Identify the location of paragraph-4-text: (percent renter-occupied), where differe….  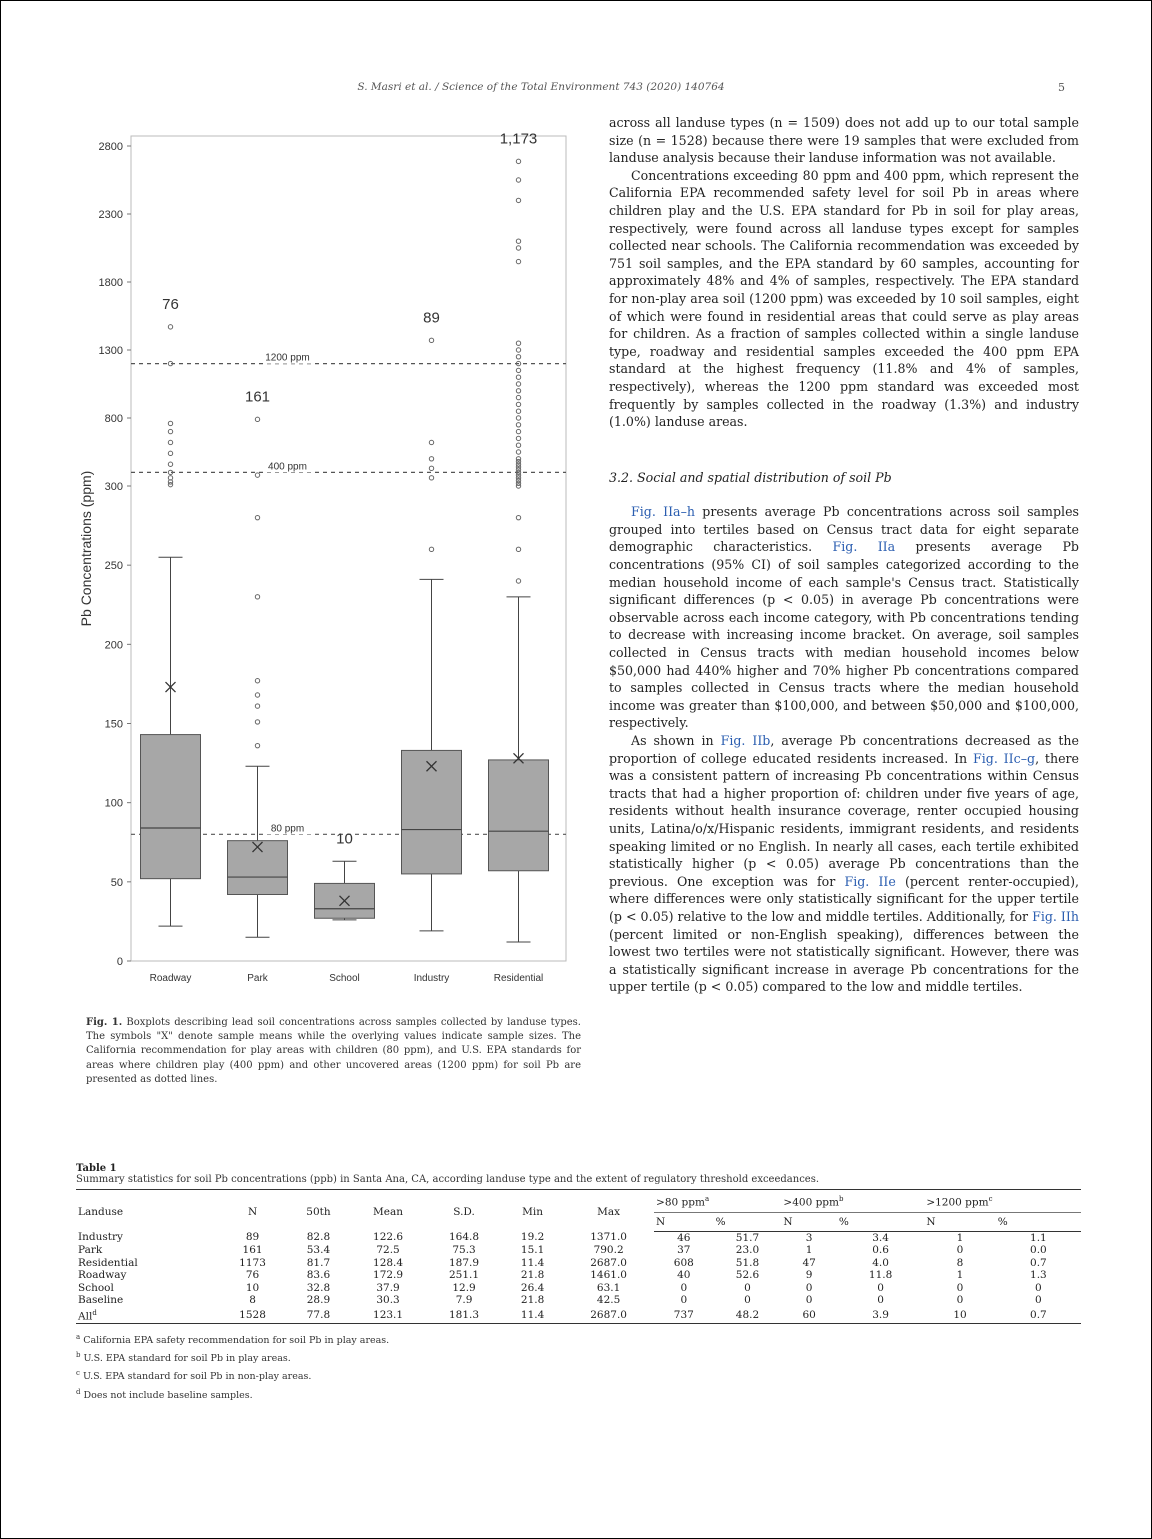
(844, 898).